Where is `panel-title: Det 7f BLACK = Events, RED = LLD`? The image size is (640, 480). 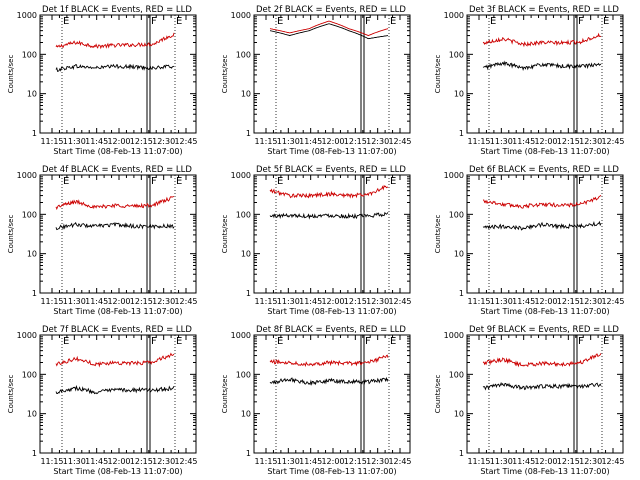
panel-title: Det 7f BLACK = Events, RED = LLD is located at coordinates (117, 330).